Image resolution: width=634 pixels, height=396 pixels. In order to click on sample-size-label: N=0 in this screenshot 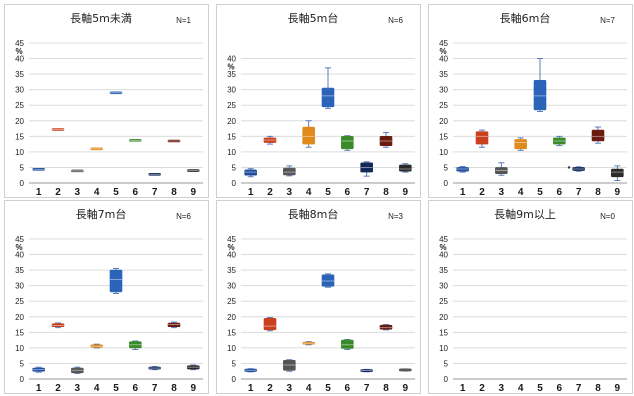, I will do `click(607, 216)`.